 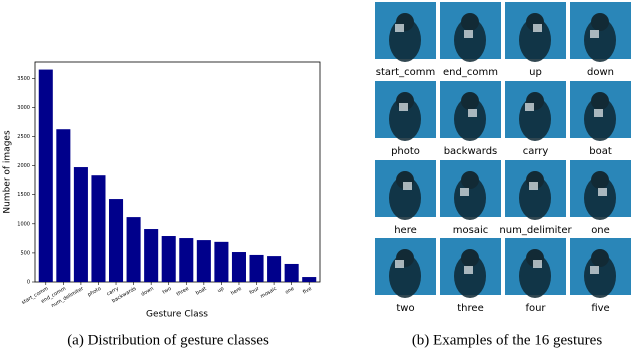 What do you see at coordinates (600, 308) in the screenshot?
I see `gesture-label: five` at bounding box center [600, 308].